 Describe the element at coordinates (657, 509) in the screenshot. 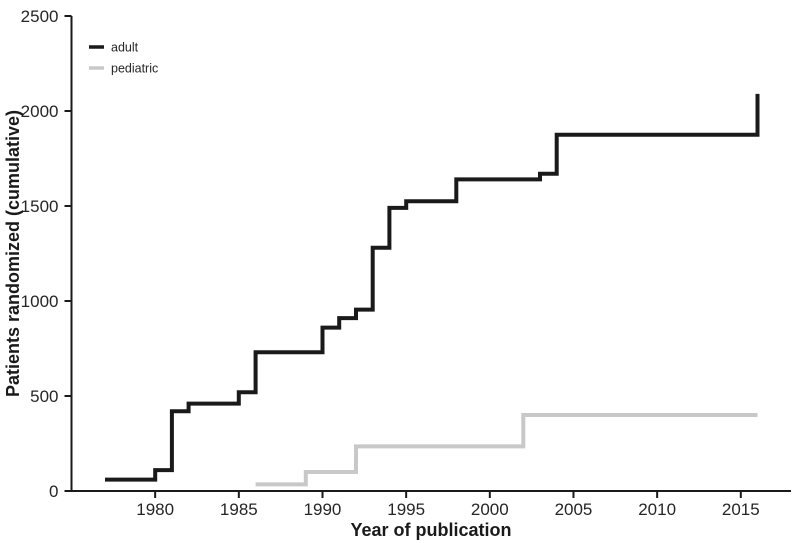

I see `x-tick-label: 2010` at that location.